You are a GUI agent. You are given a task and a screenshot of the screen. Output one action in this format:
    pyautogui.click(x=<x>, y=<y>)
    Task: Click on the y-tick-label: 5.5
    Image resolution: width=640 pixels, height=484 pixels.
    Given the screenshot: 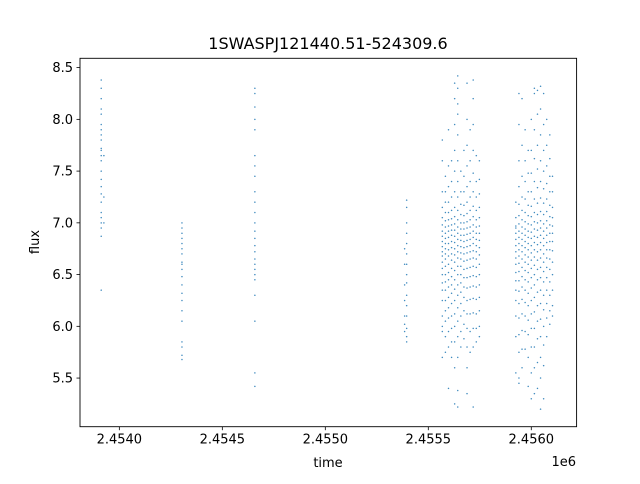 What is the action you would take?
    pyautogui.click(x=62, y=379)
    